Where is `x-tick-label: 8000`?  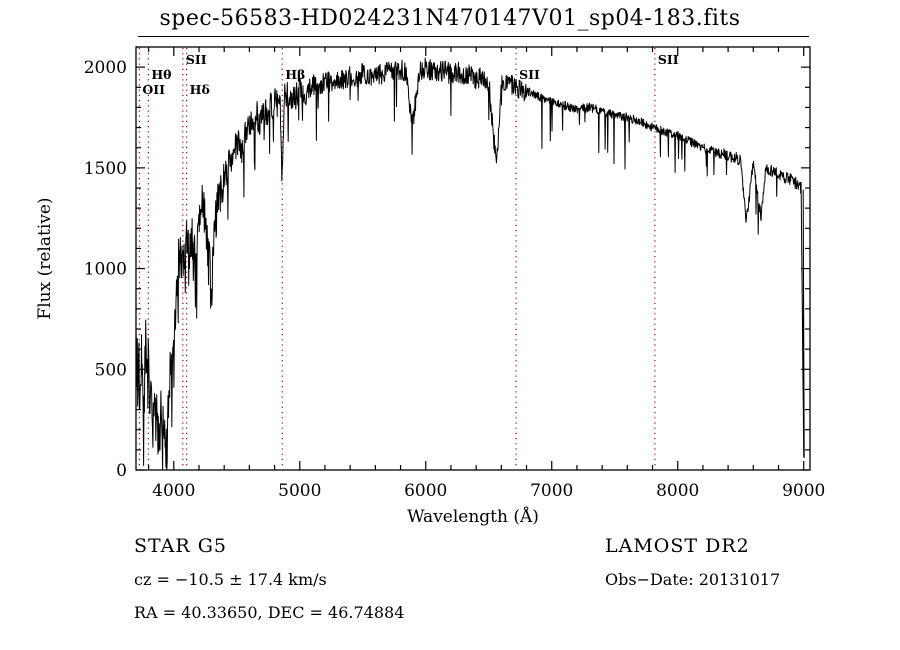 x-tick-label: 8000 is located at coordinates (677, 491).